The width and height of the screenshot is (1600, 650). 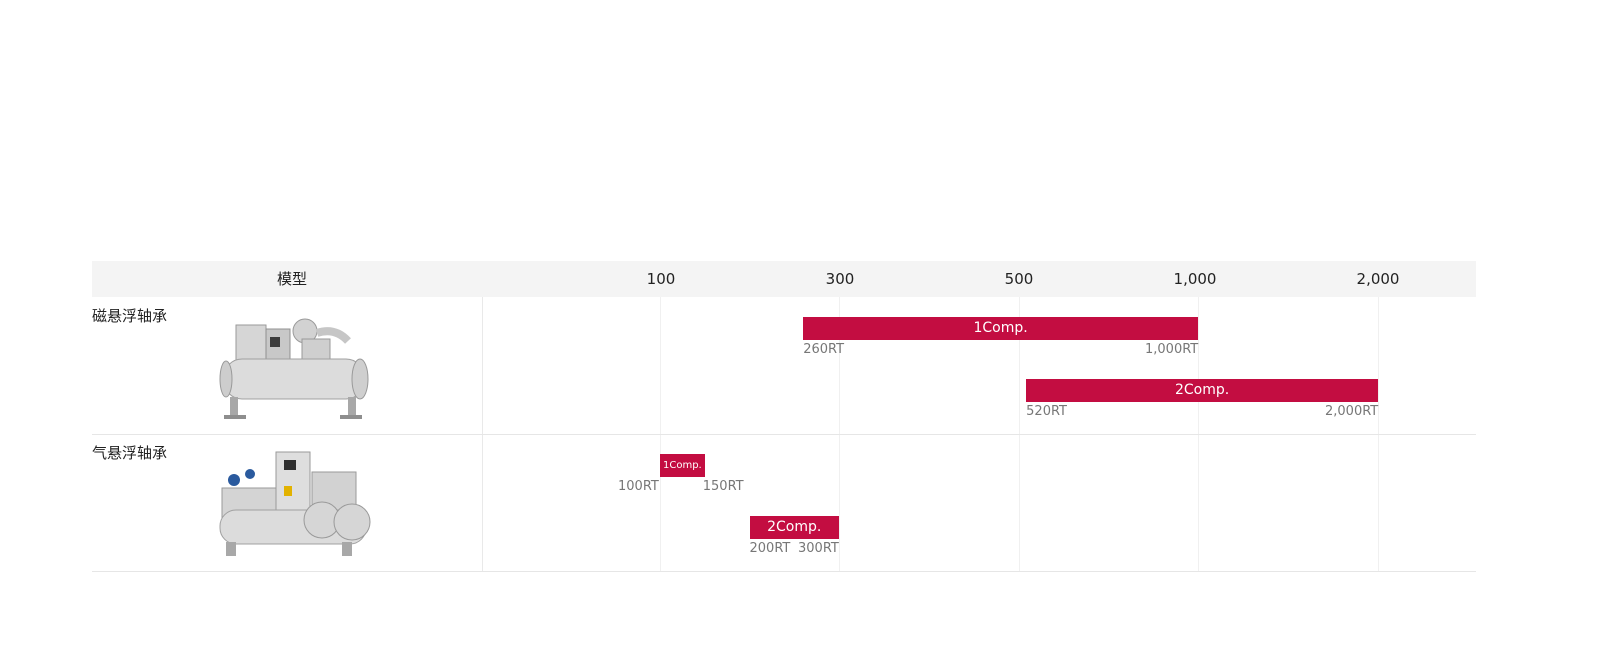 I want to click on range-bar-1-2: 2Comp., so click(x=1202, y=390).